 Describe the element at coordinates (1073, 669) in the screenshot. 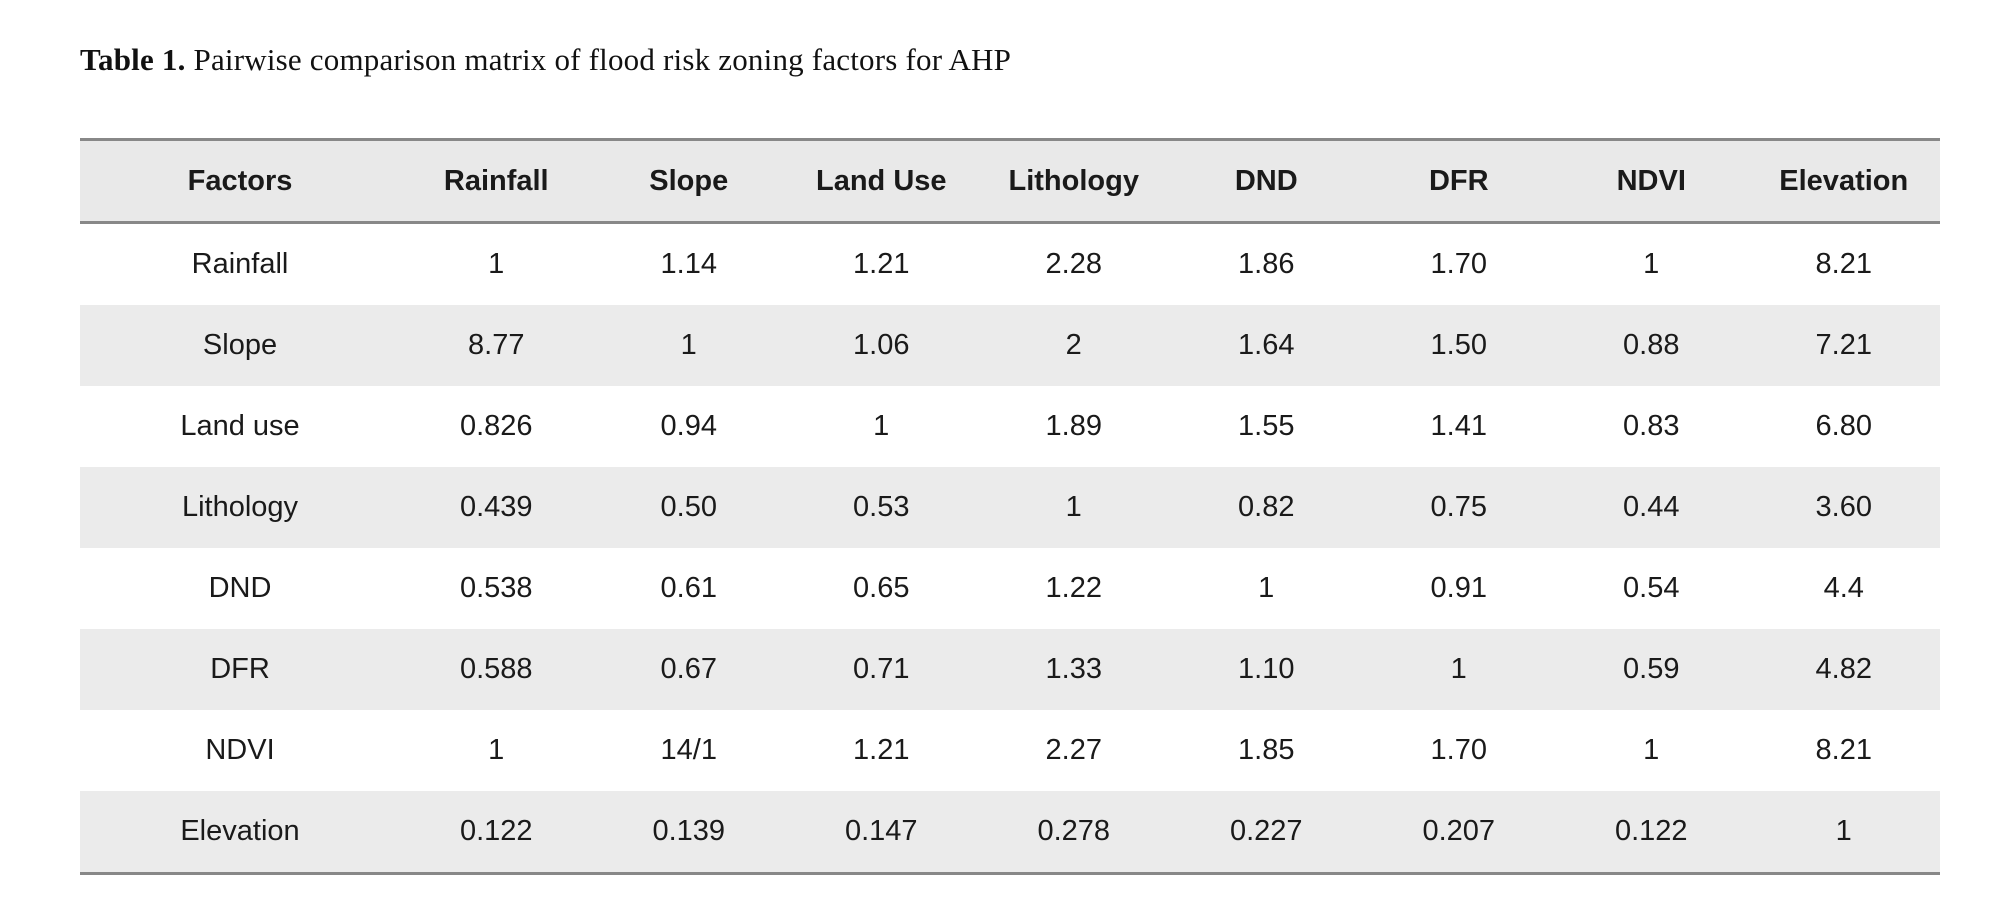

I see `matrix-cell: 1.33` at that location.